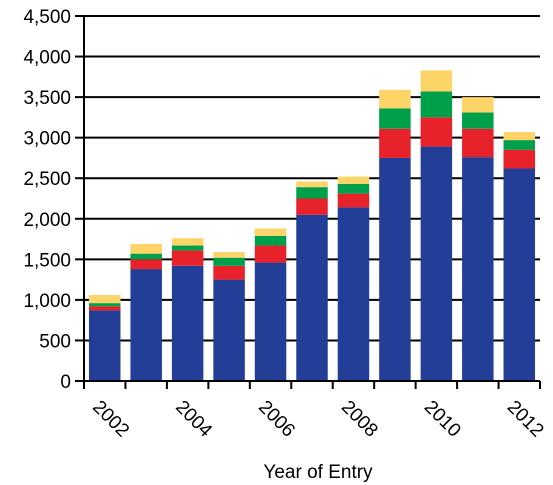 The height and width of the screenshot is (485, 553). What do you see at coordinates (47, 179) in the screenshot?
I see `y-tick-label: 2,500` at bounding box center [47, 179].